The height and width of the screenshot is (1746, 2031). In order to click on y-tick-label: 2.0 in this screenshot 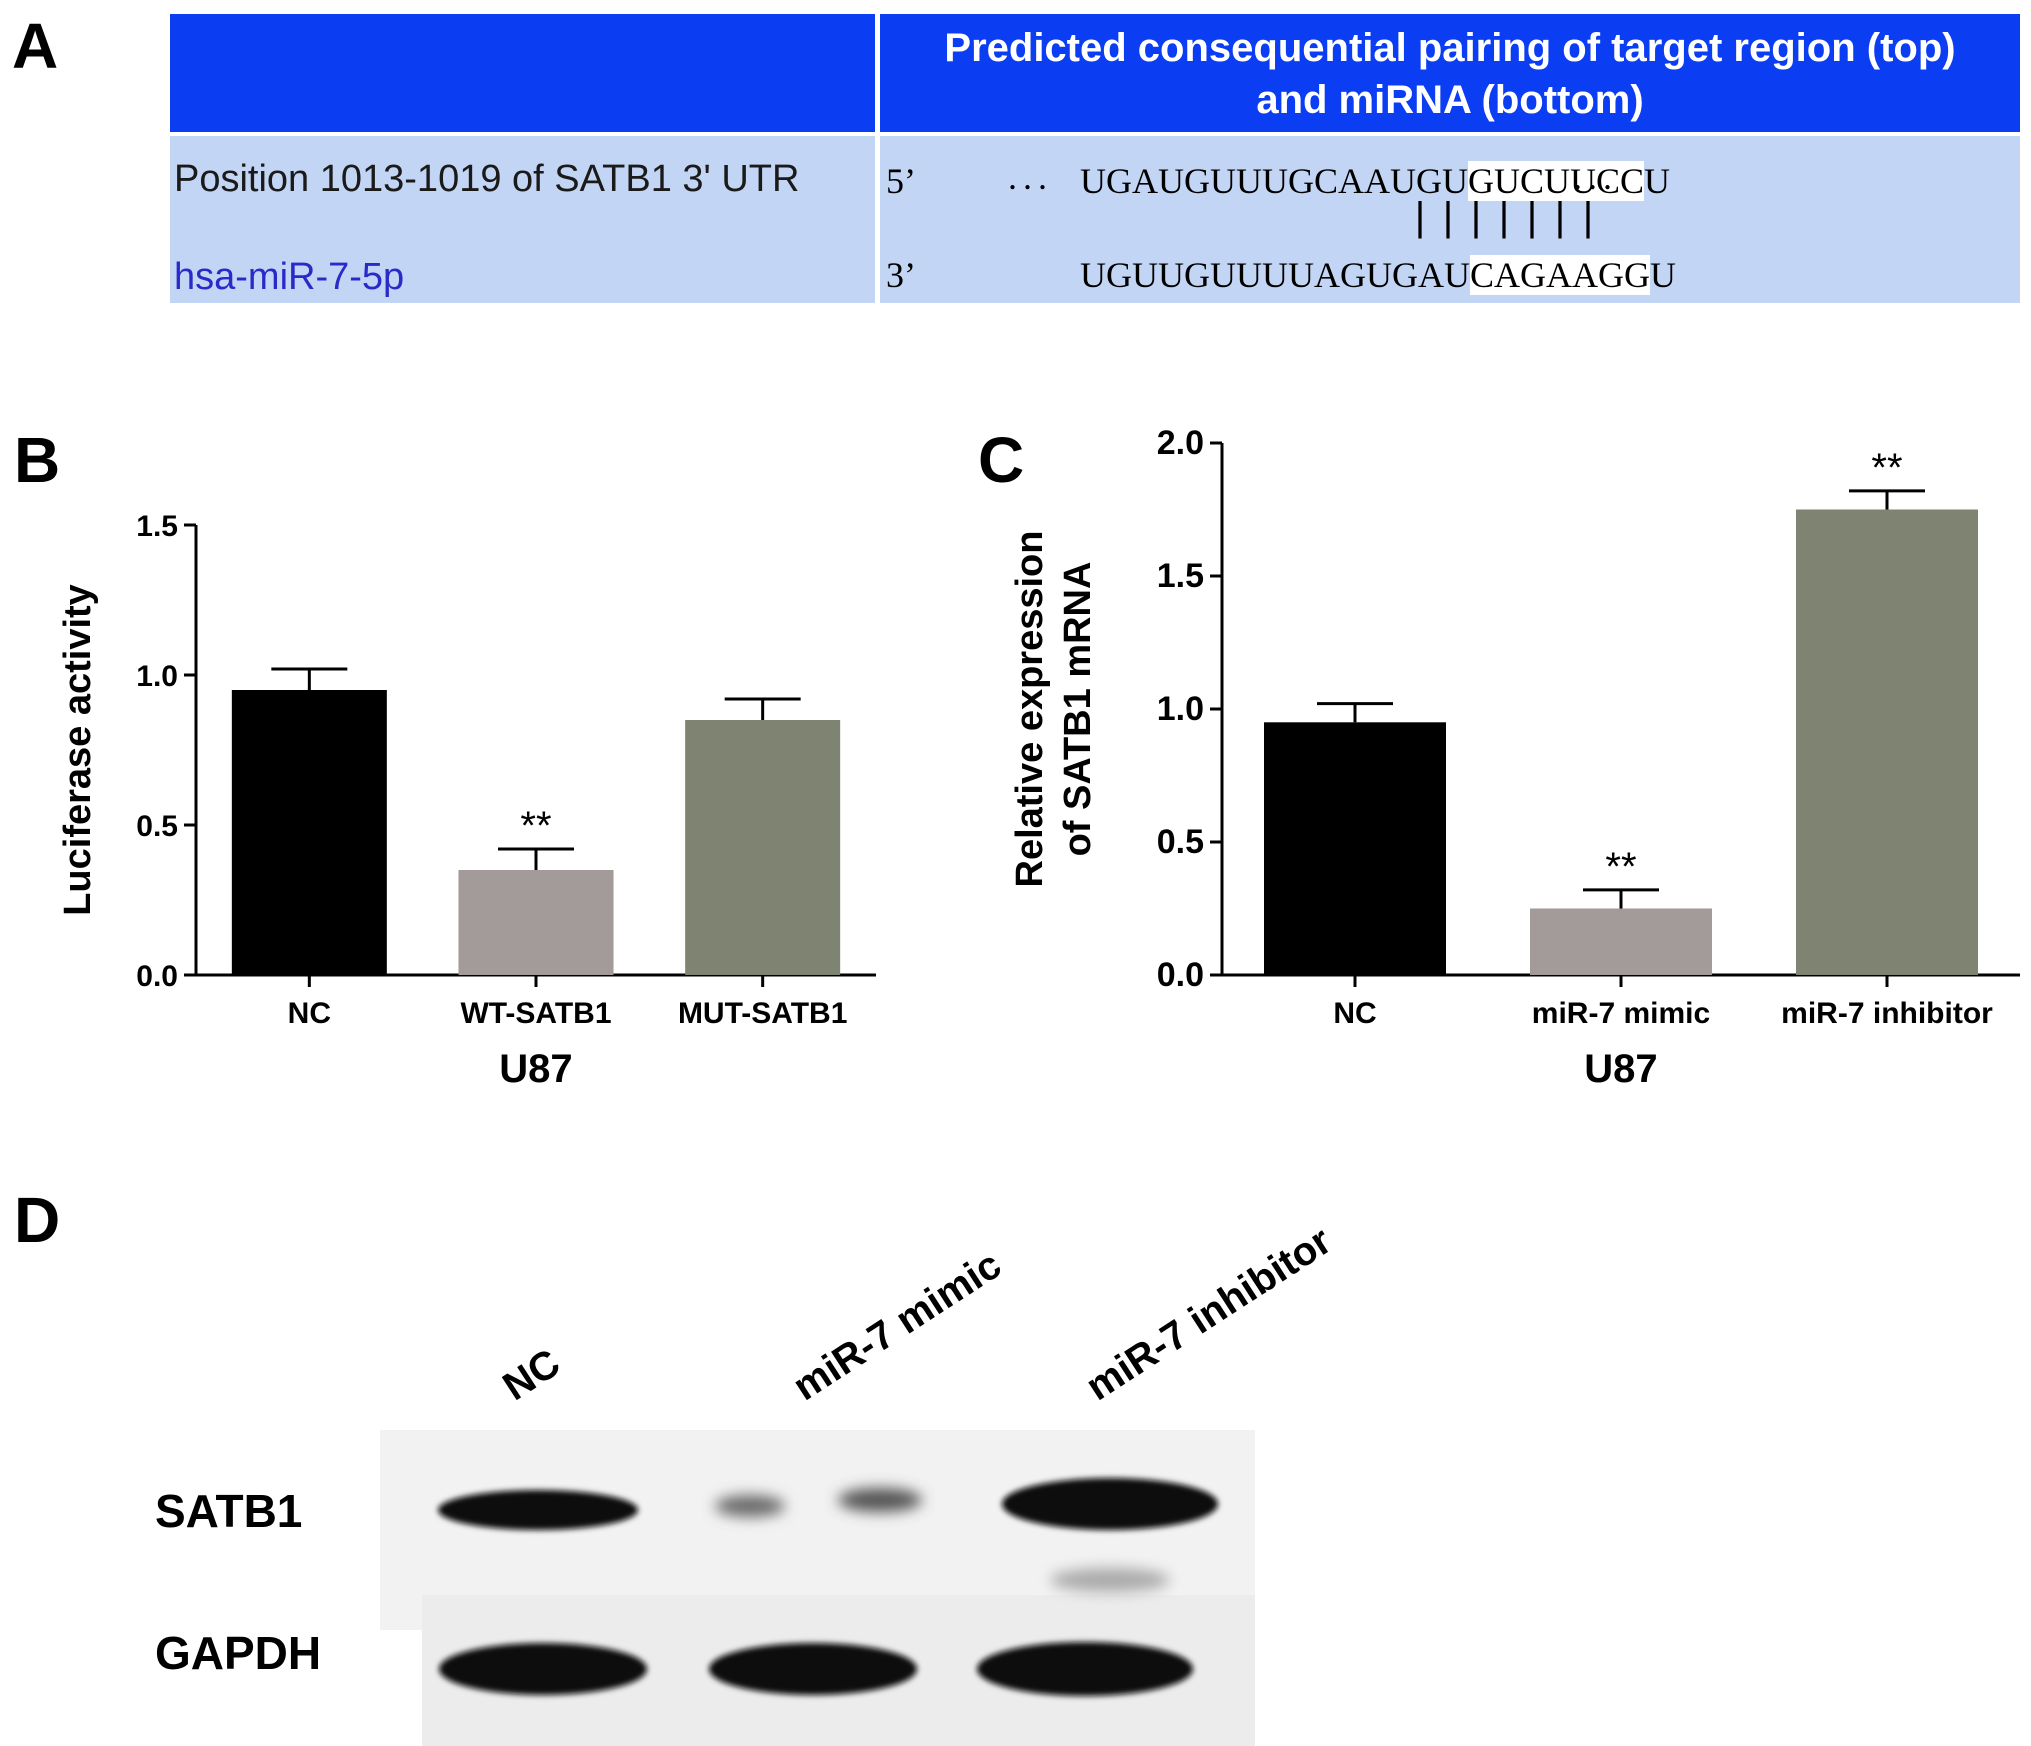, I will do `click(1180, 443)`.